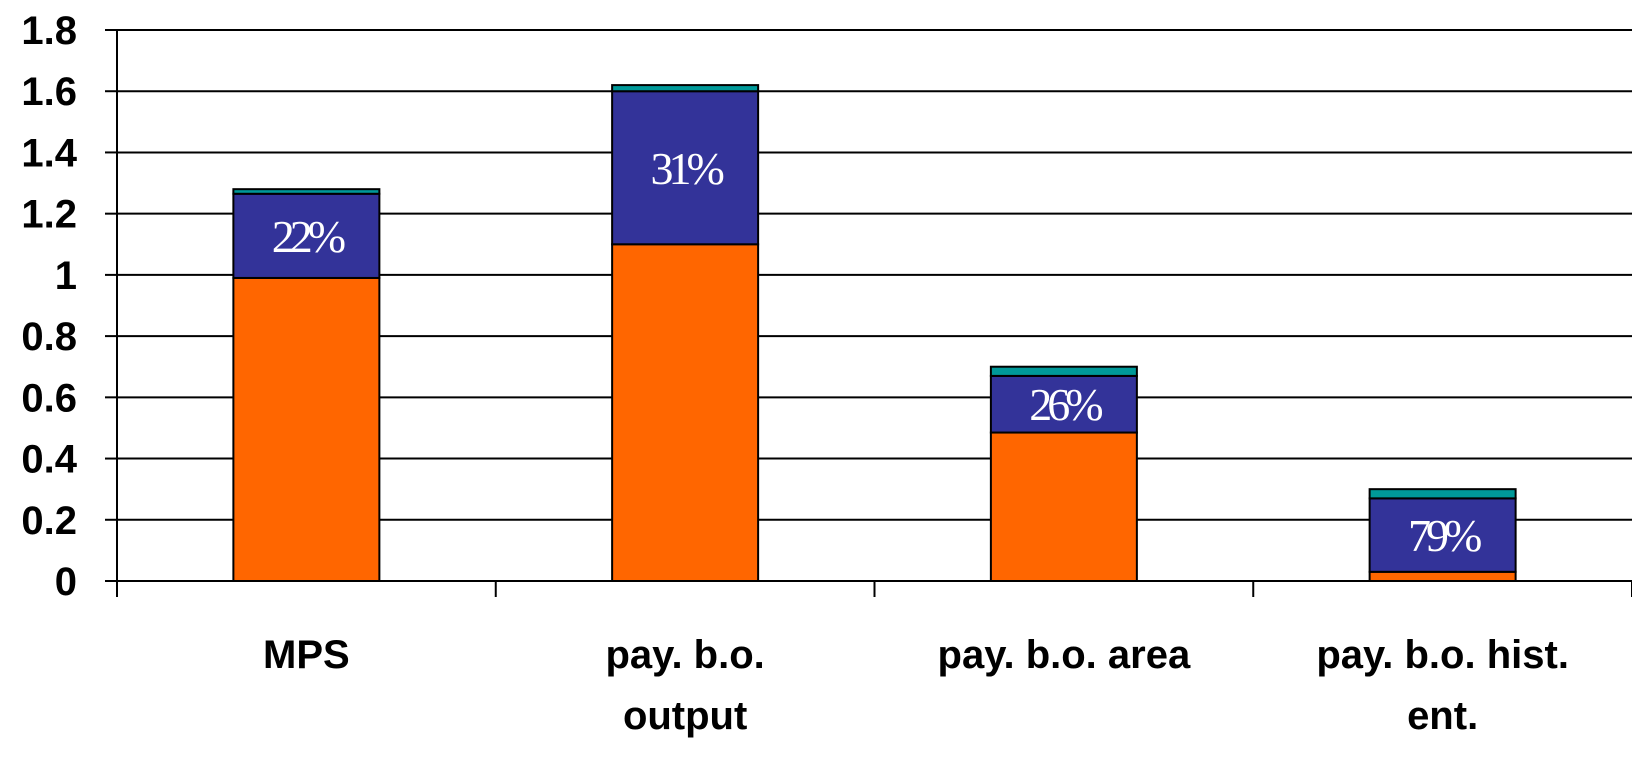 This screenshot has width=1632, height=765. I want to click on y-tick-label: 1.2, so click(49, 215).